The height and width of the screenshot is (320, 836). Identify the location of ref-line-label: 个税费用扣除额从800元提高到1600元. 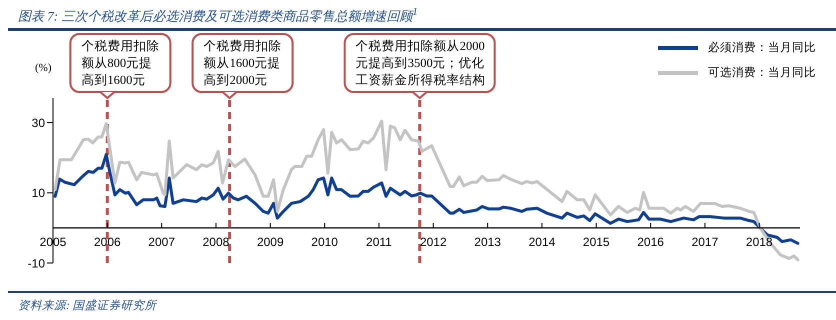
(120, 63).